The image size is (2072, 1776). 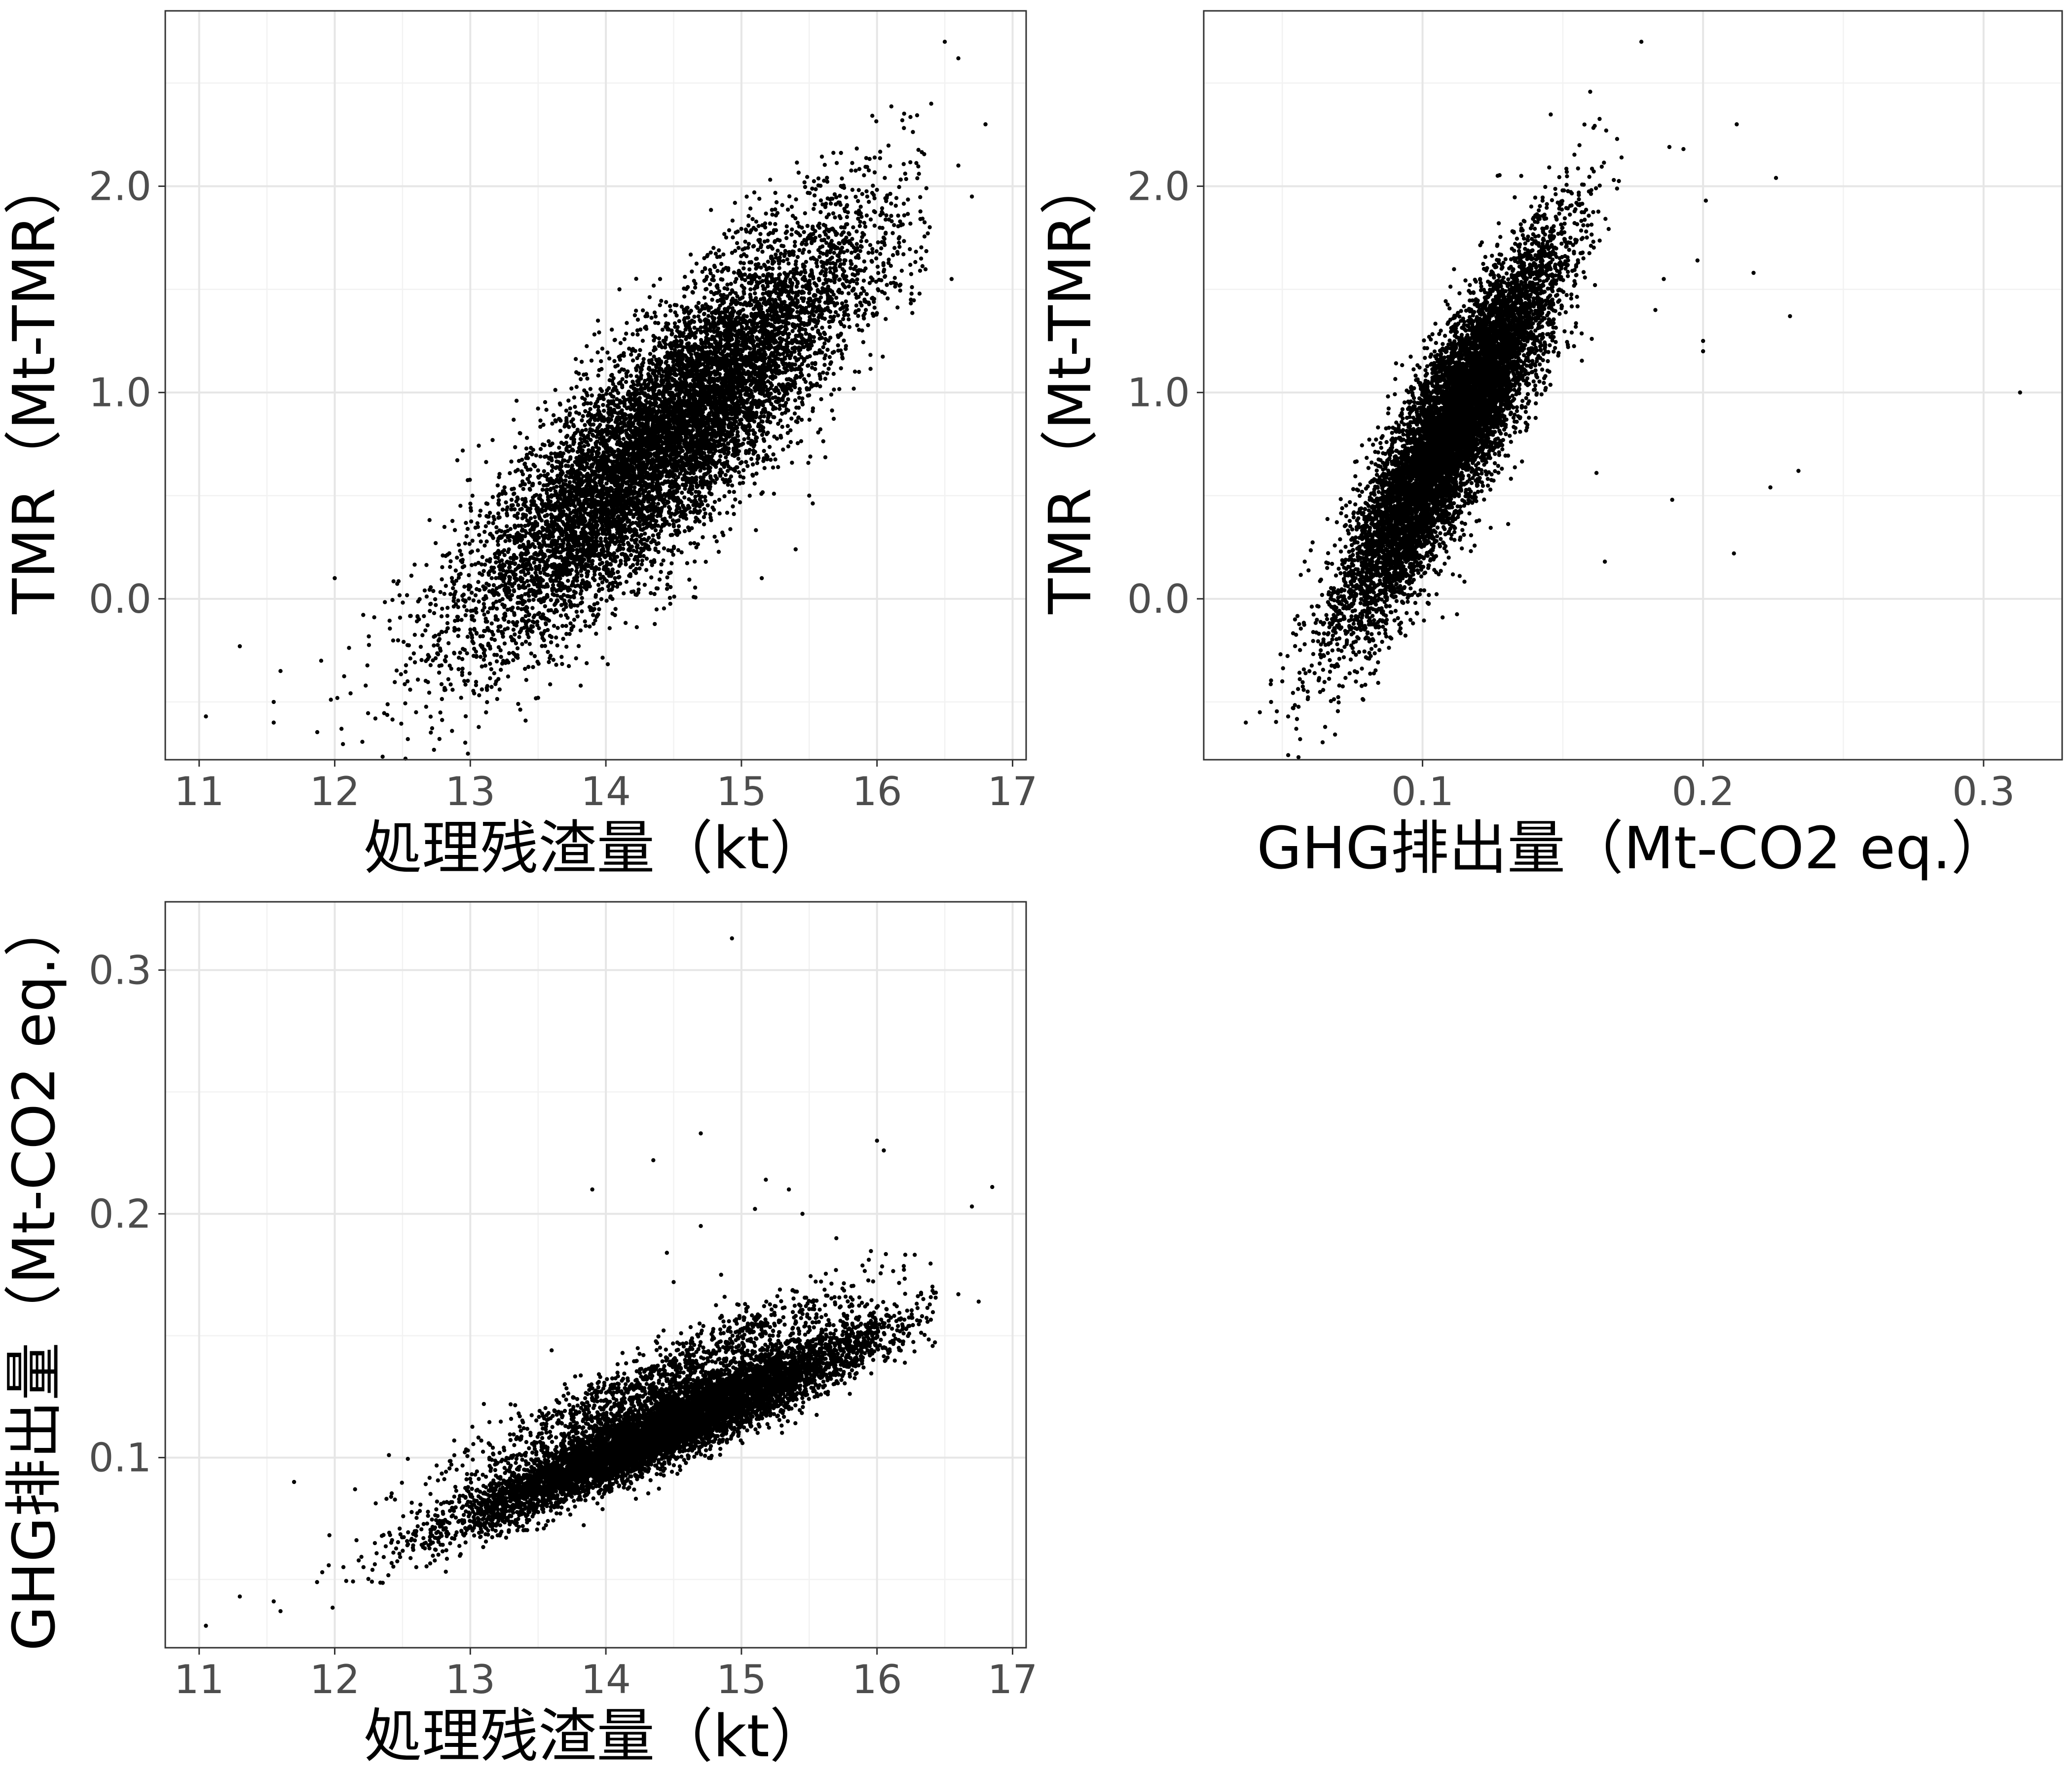 I want to click on x-tick-label: 0.2, so click(x=1704, y=792).